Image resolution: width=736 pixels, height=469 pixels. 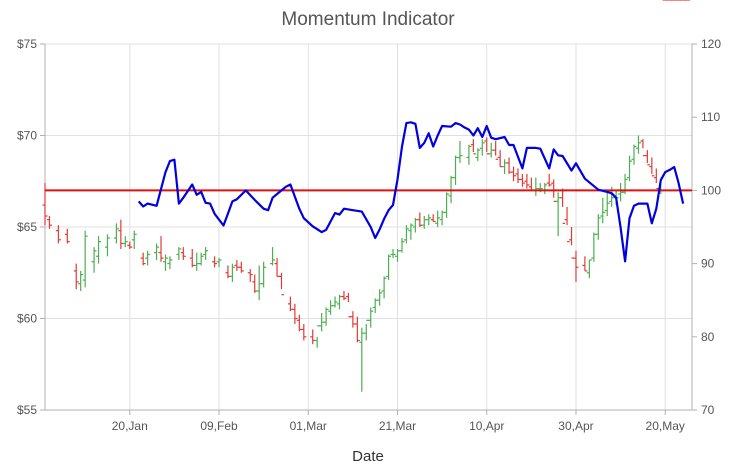 I want to click on x-tick-label: 01,Mar, so click(x=308, y=426).